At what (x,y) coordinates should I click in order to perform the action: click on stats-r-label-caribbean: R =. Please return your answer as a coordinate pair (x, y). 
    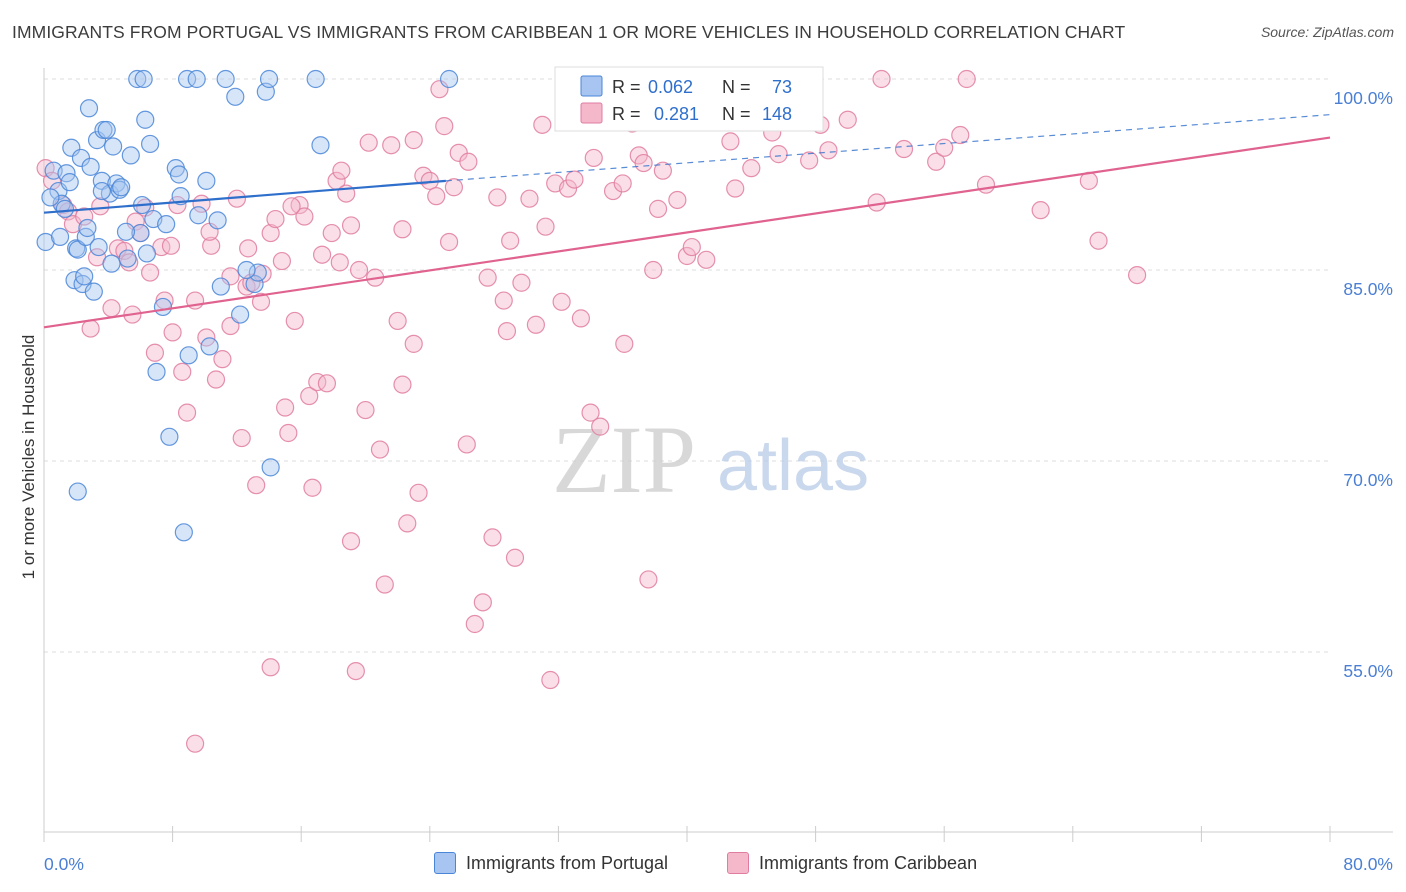
    Looking at the image, I should click on (626, 114).